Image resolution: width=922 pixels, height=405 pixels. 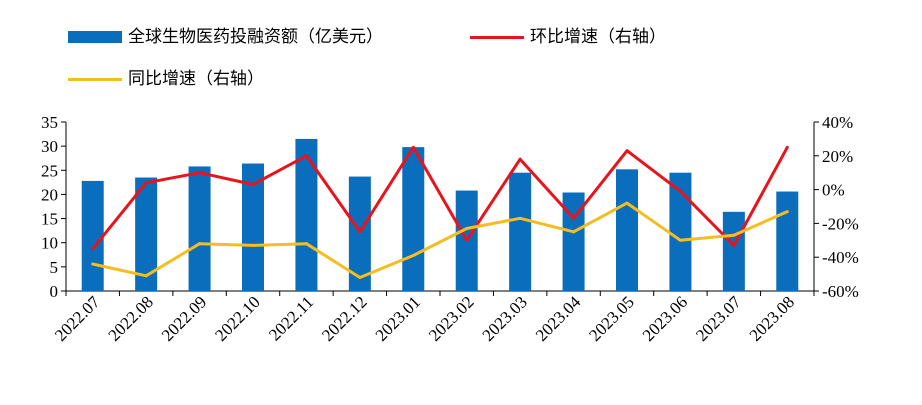 I want to click on right-tick-label: -60%, so click(x=840, y=291).